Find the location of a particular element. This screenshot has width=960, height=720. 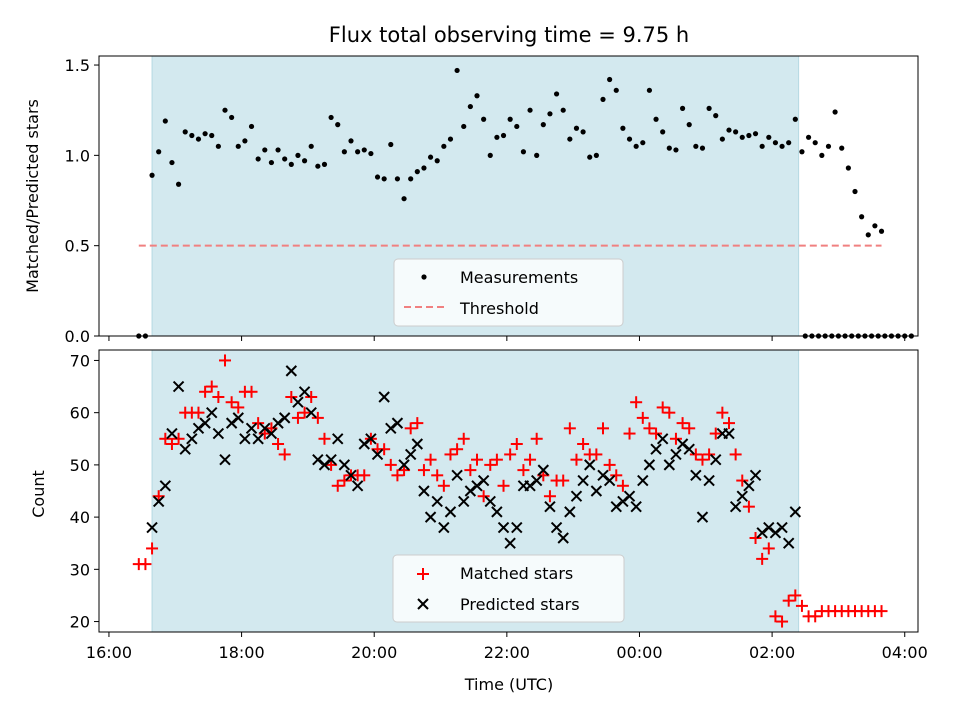

x-tick-label: 04:00 is located at coordinates (905, 652).